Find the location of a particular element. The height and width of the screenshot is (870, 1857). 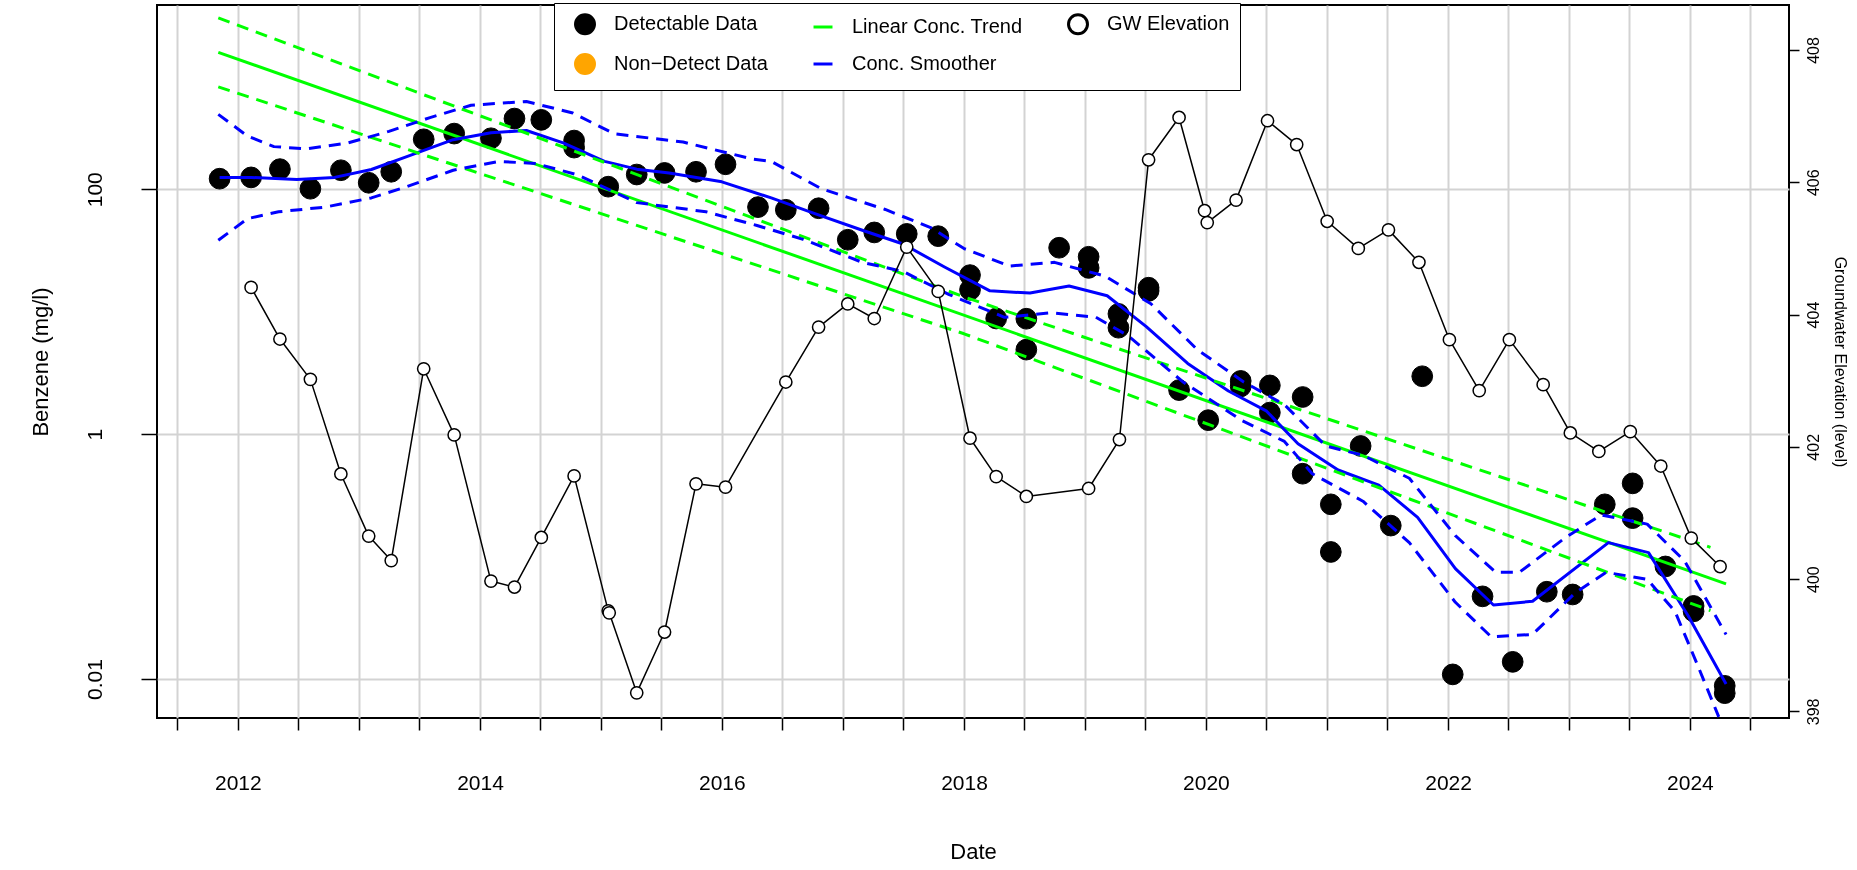

legend-label: Non−Detect Data is located at coordinates (691, 63).